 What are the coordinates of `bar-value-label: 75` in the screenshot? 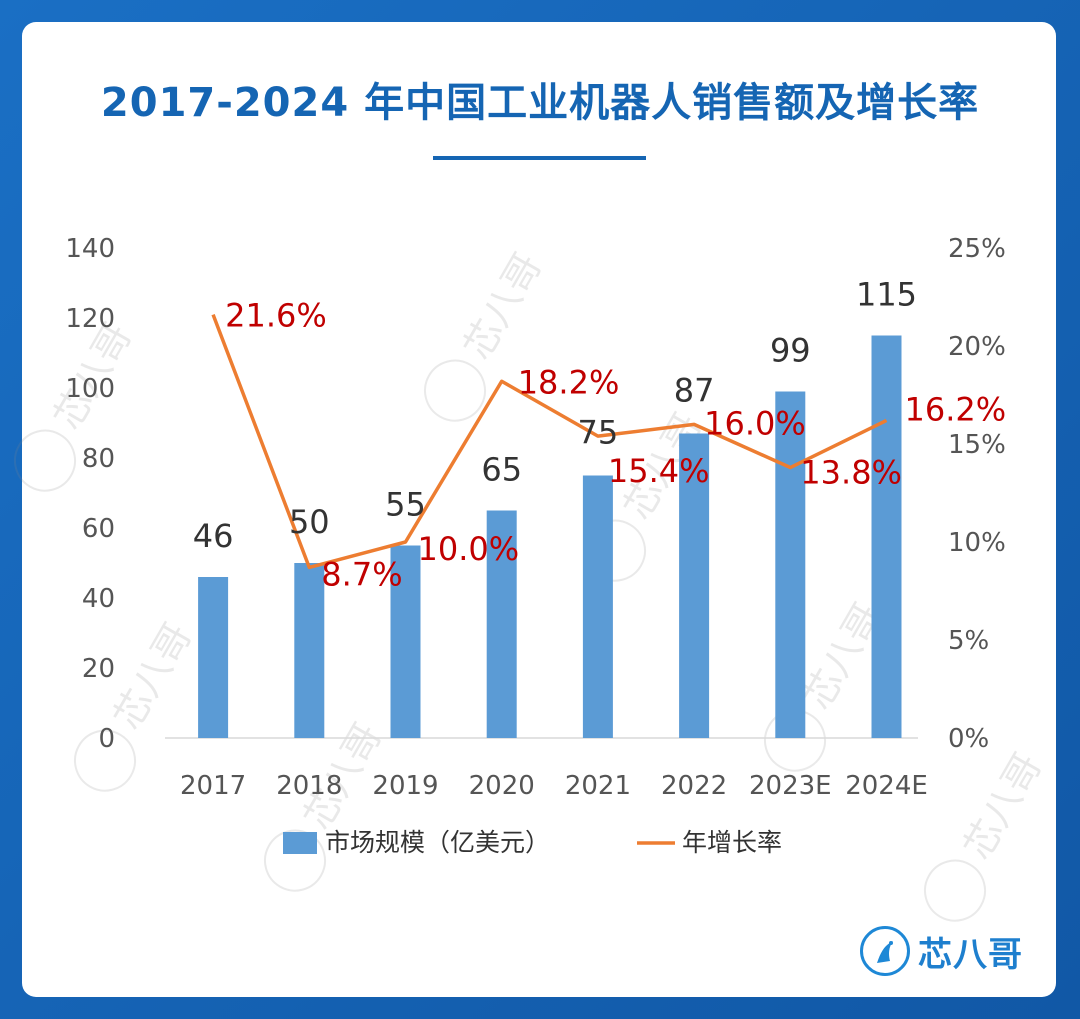 It's located at (598, 433).